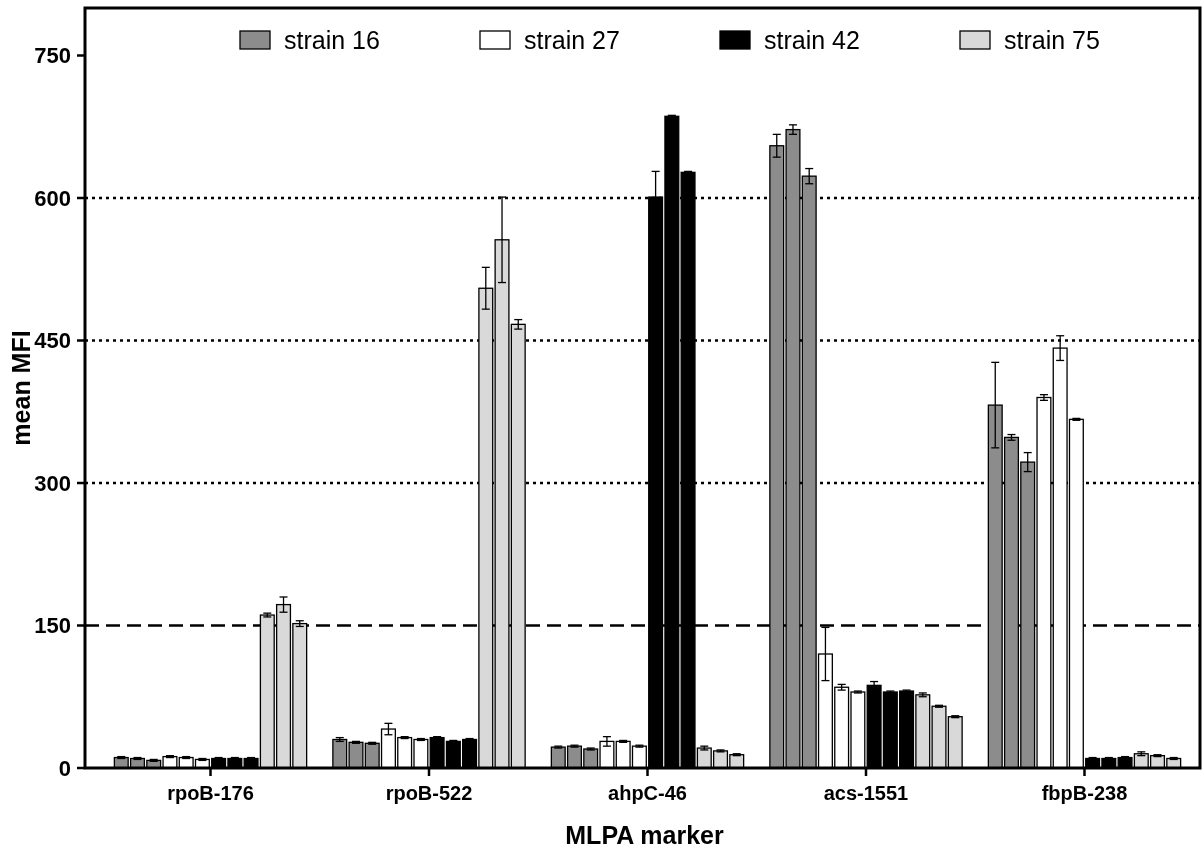  Describe the element at coordinates (52, 198) in the screenshot. I see `y-tick-label: 600` at that location.